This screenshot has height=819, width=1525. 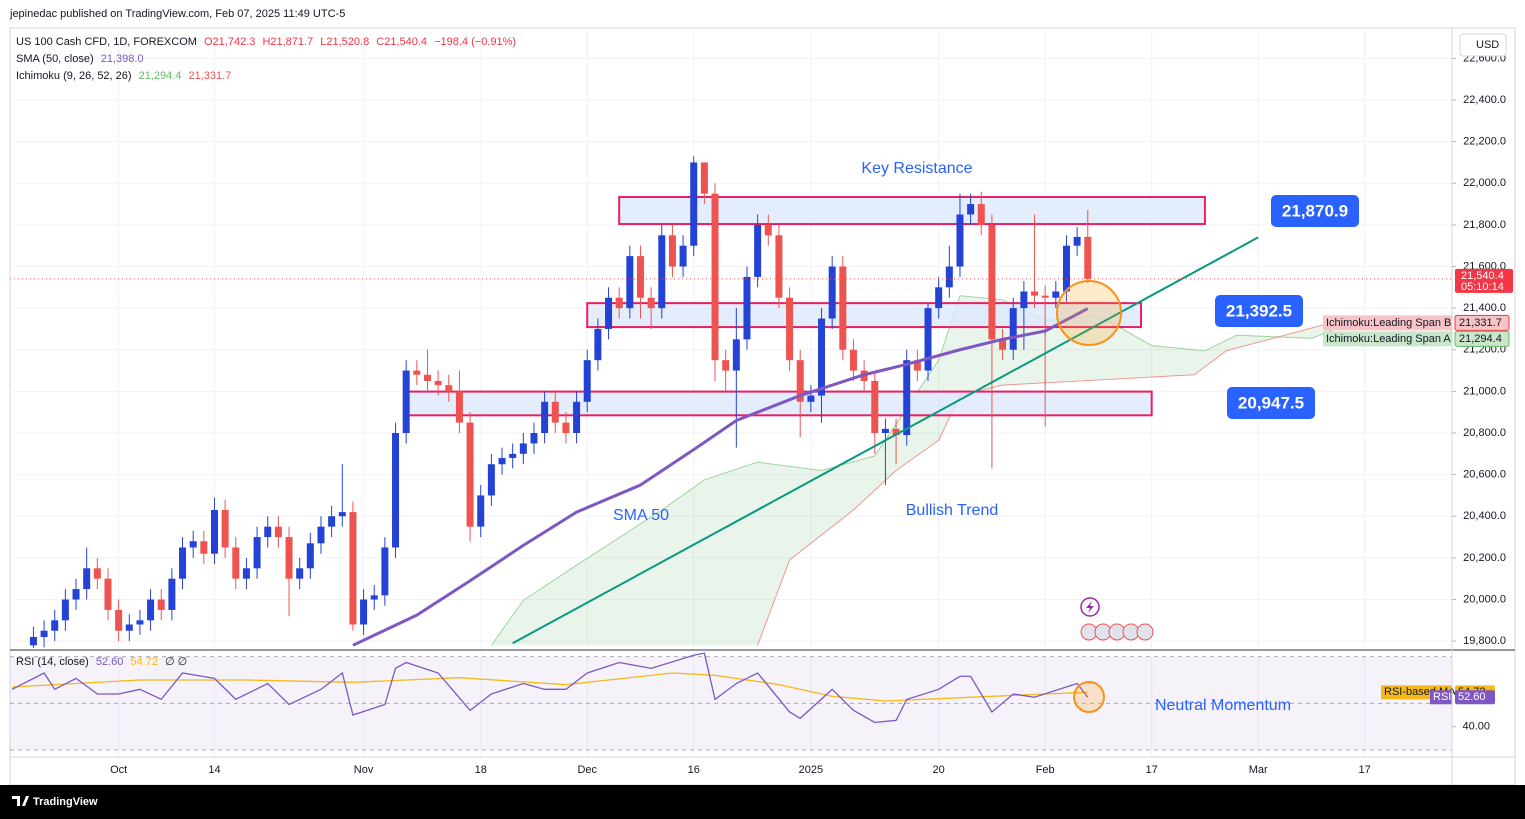 I want to click on series-tag-box, so click(x=1475, y=697).